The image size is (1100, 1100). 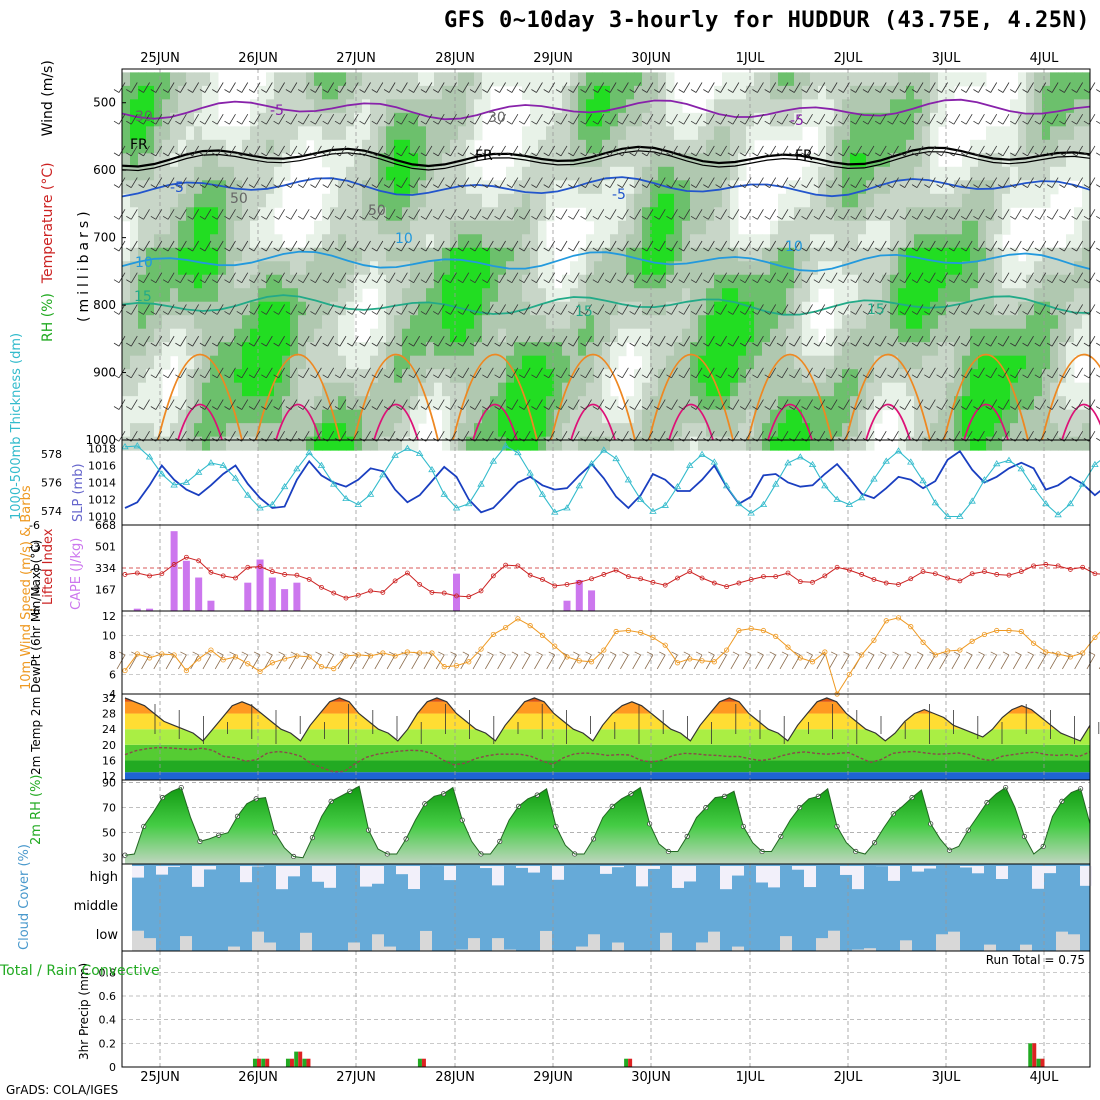 What do you see at coordinates (144, 117) in the screenshot?
I see `contour-label: 30` at bounding box center [144, 117].